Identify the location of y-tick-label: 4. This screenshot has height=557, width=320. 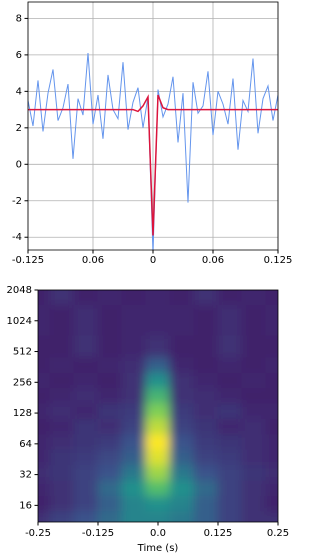
(19, 91).